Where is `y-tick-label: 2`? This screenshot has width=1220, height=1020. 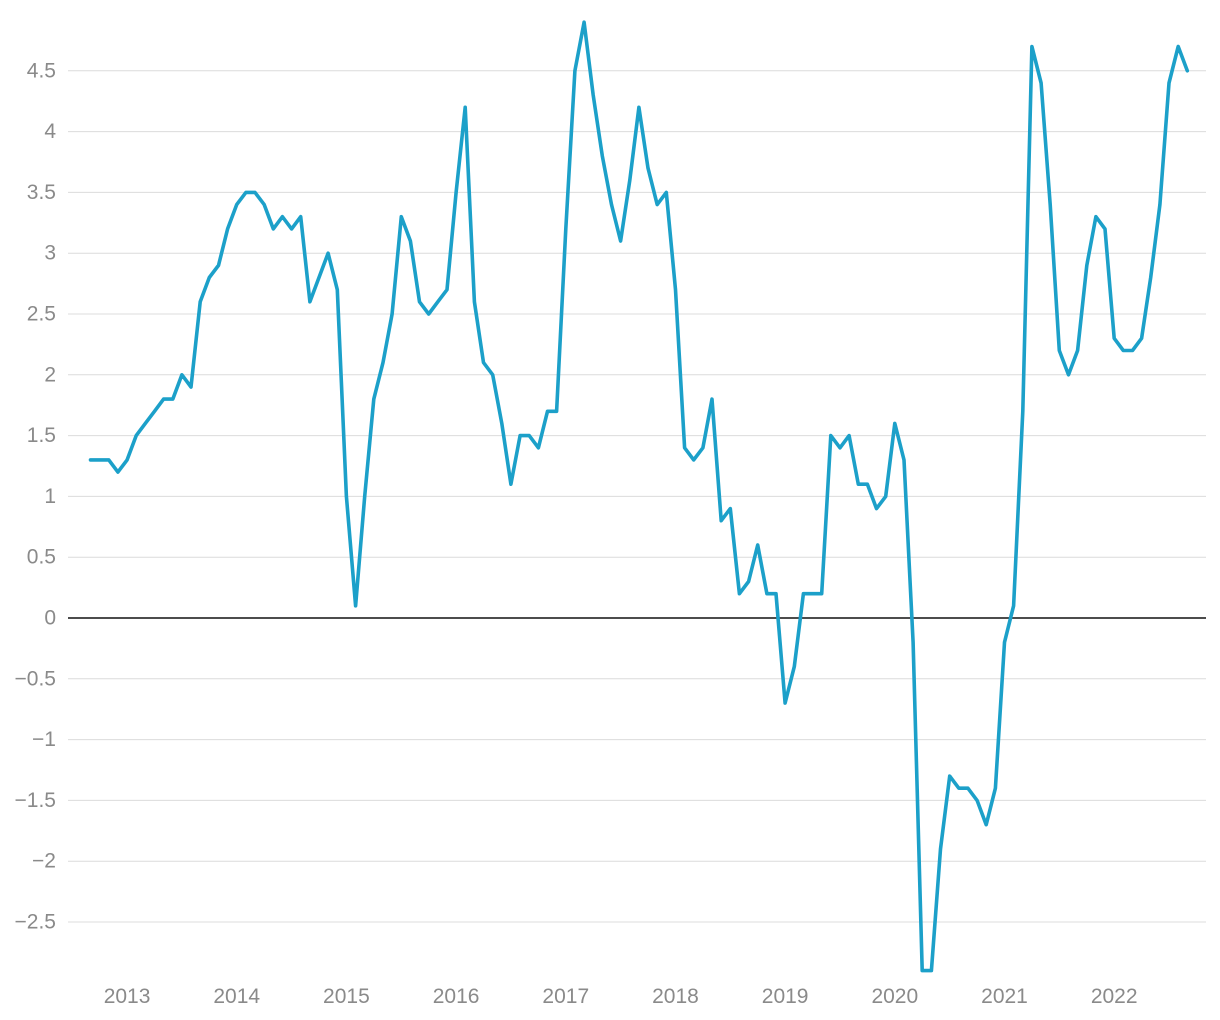
y-tick-label: 2 is located at coordinates (50, 374).